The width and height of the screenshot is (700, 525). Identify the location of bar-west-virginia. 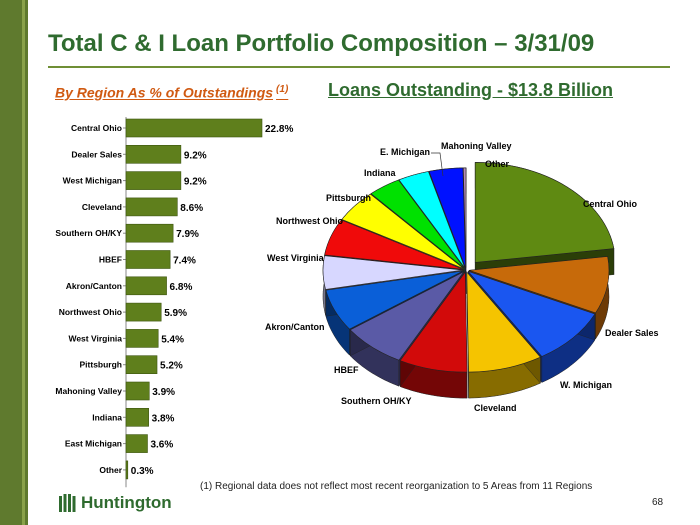
(142, 338).